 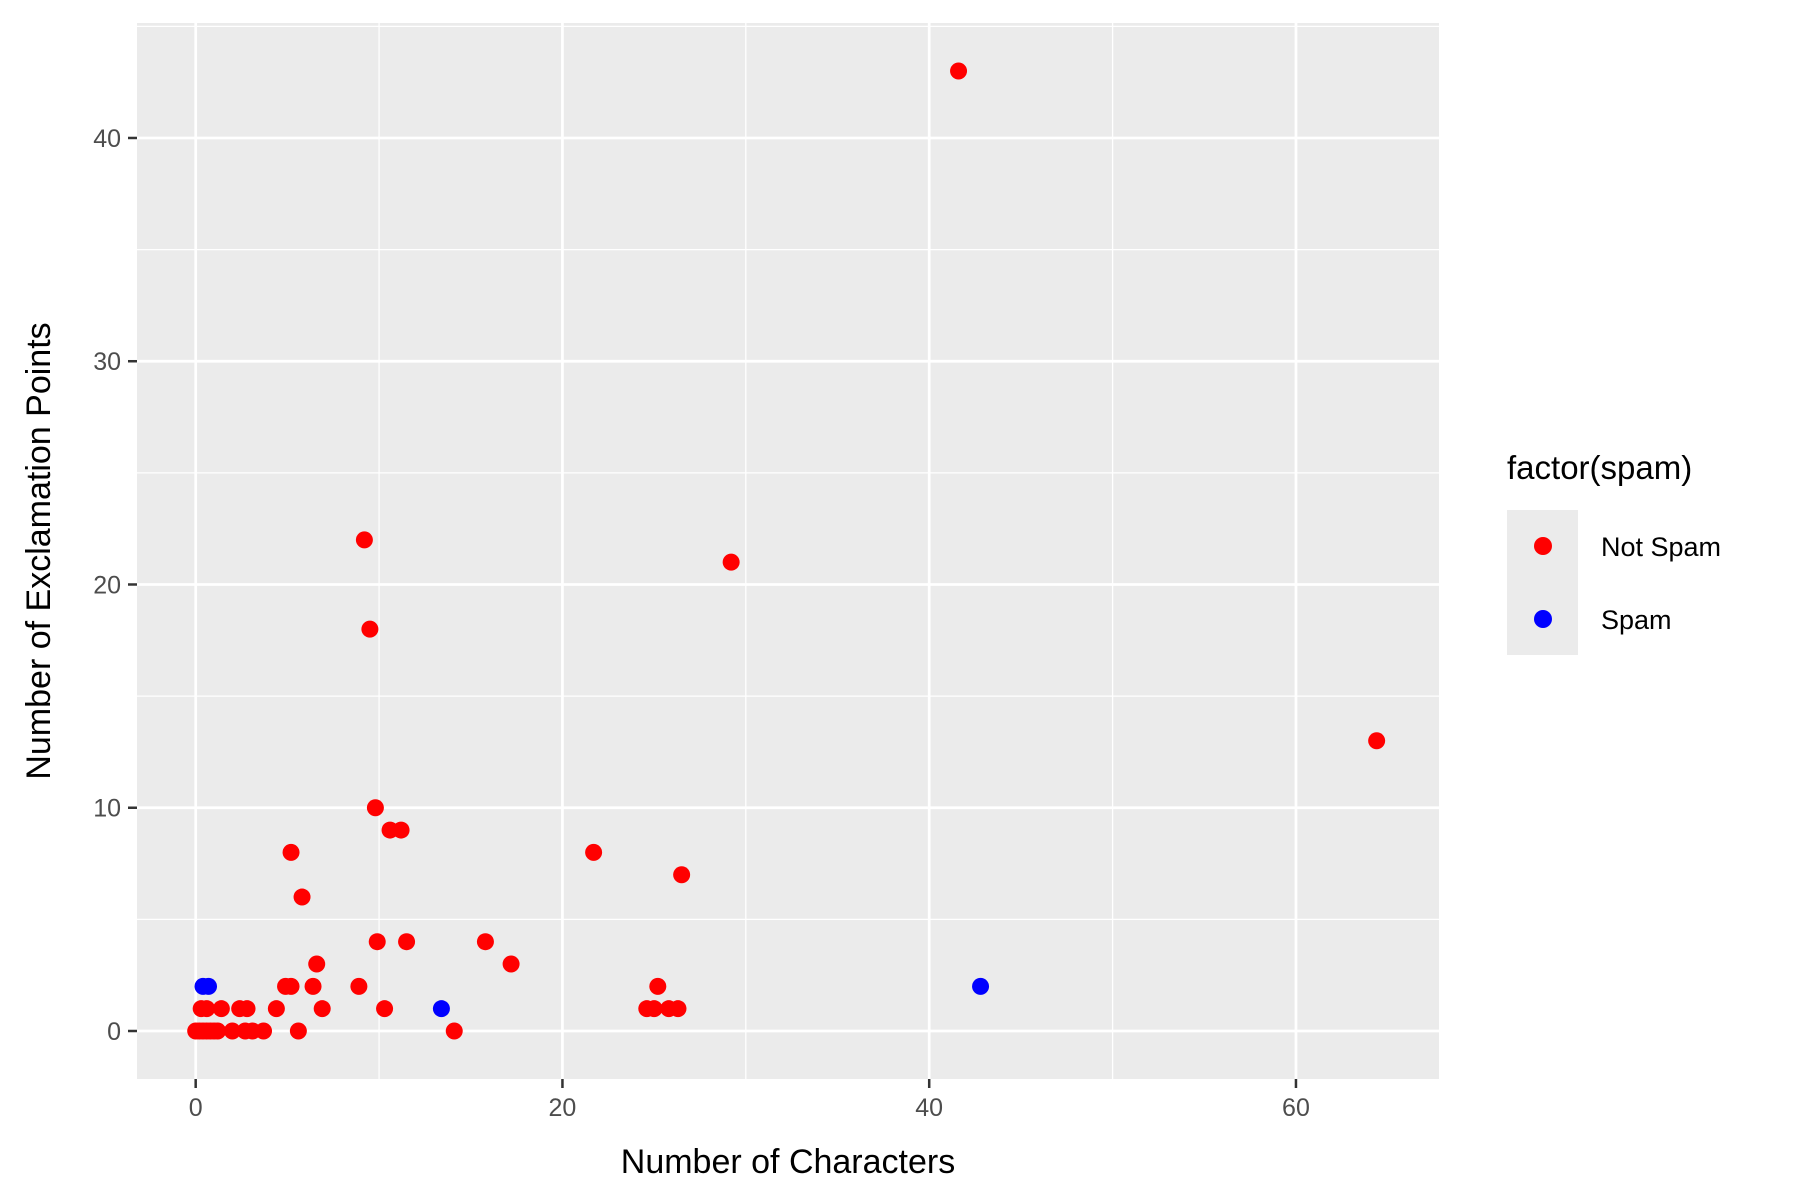 I want to click on legend: factor(spam) Not Spam Spam, so click(x=1614, y=552).